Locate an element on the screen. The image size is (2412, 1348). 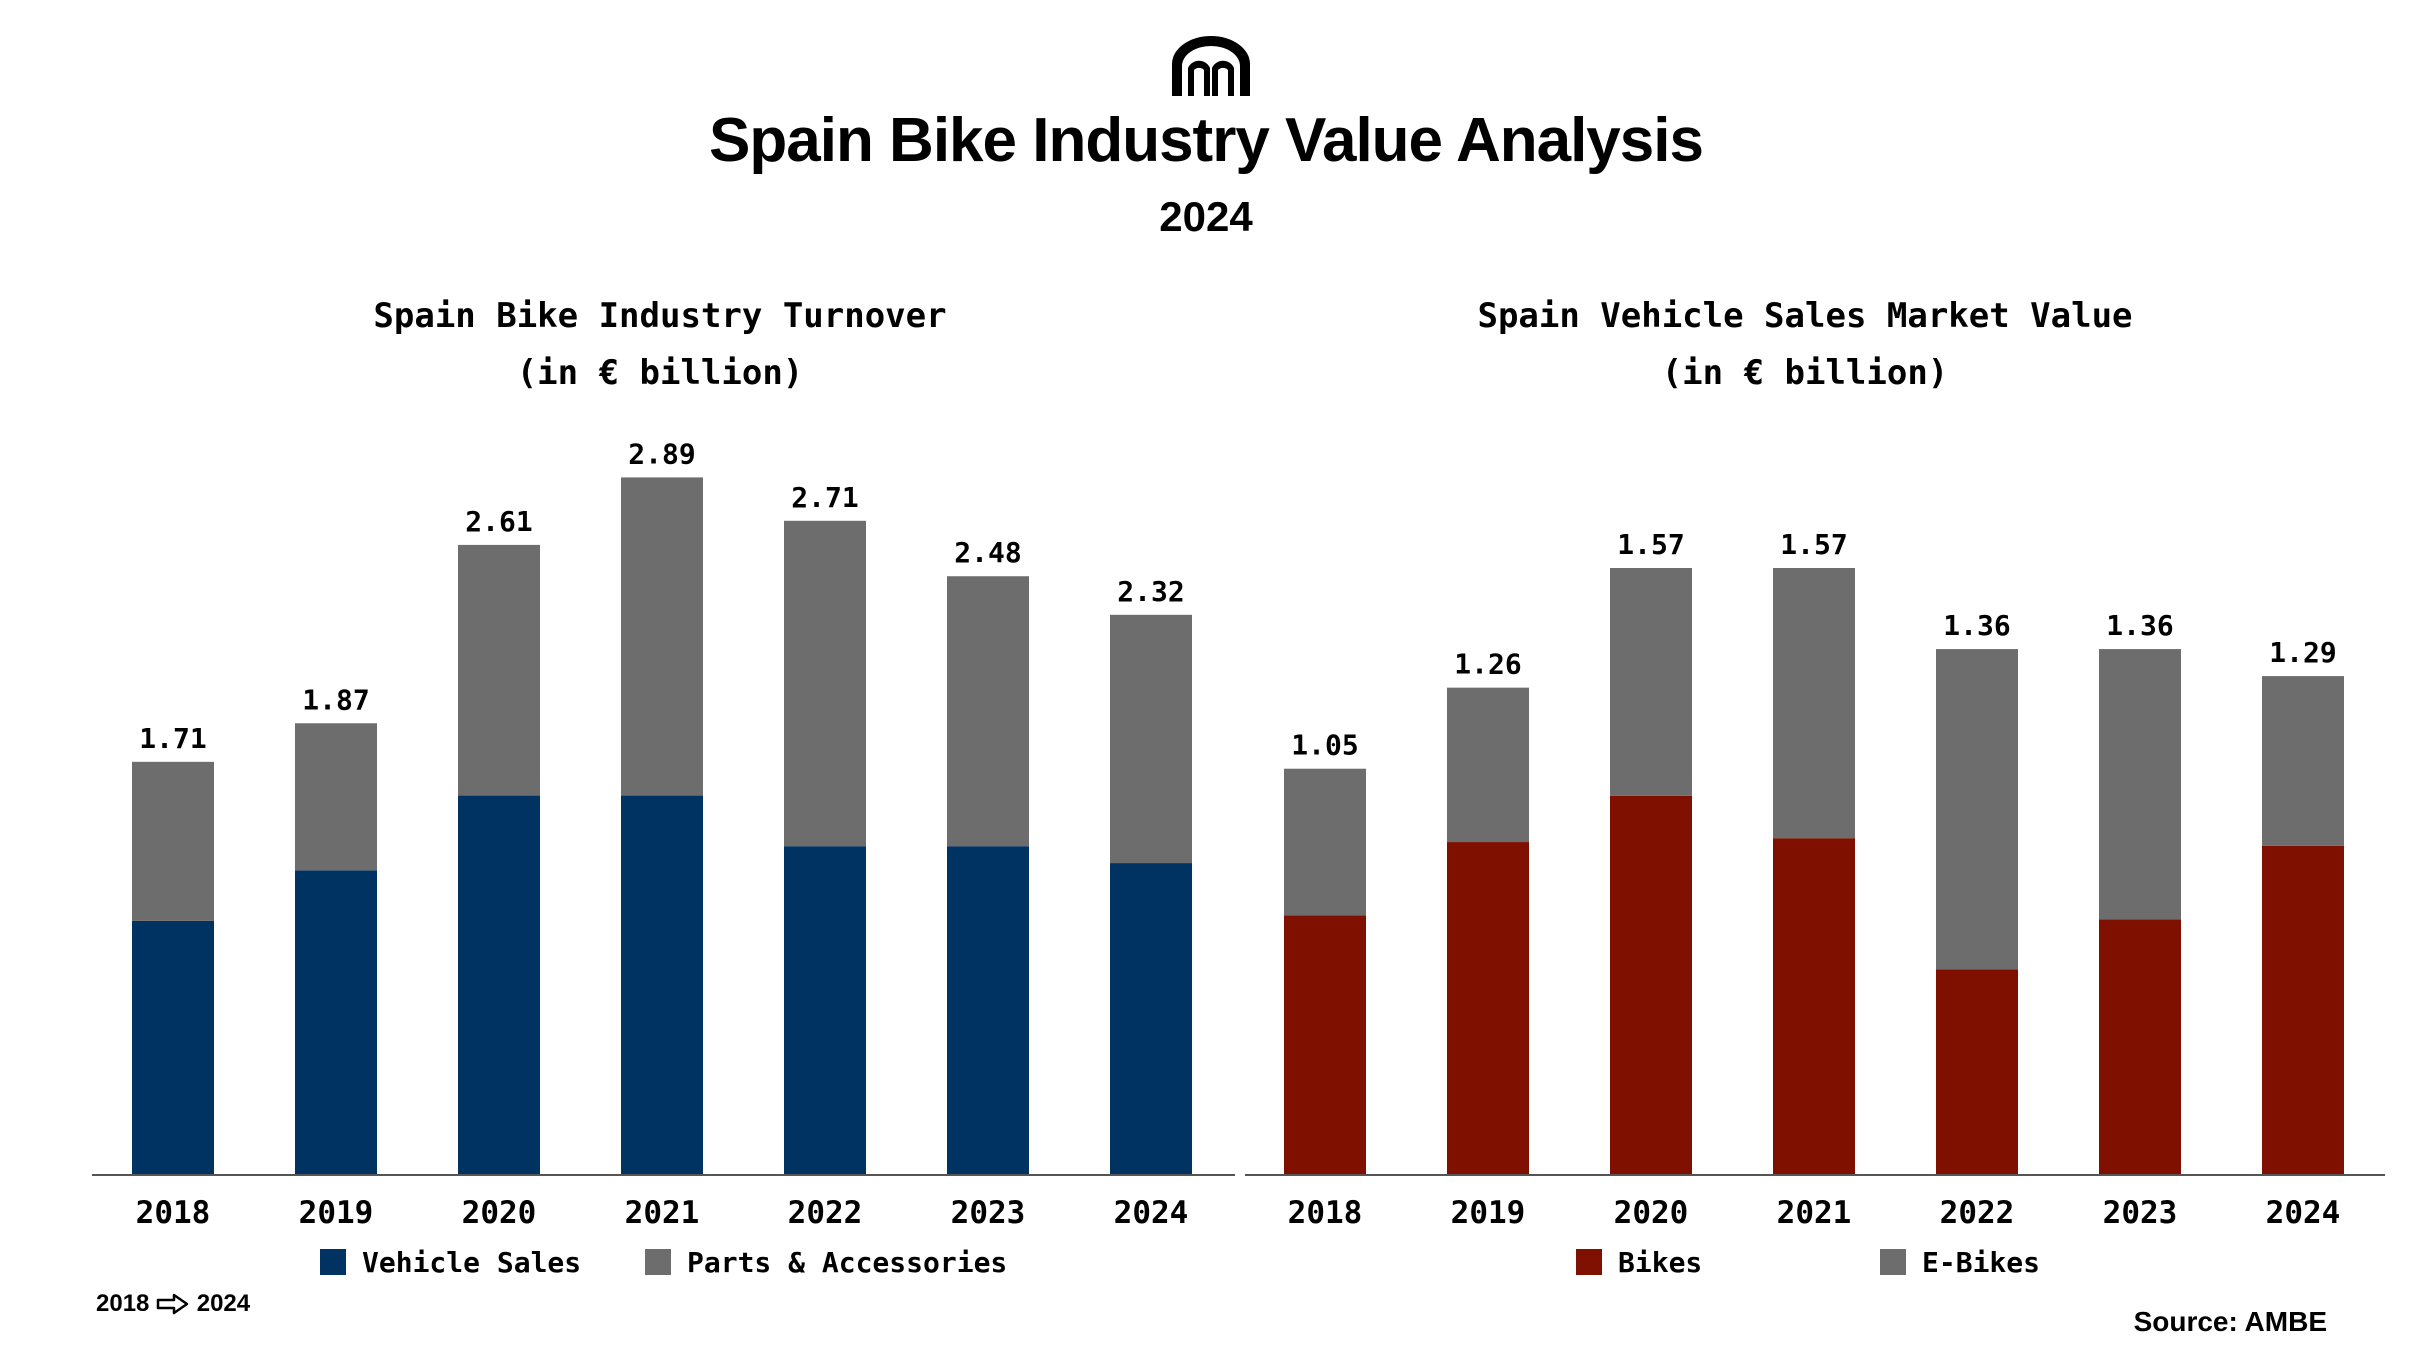
chart-1-total-label: 2.71 is located at coordinates (824, 497).